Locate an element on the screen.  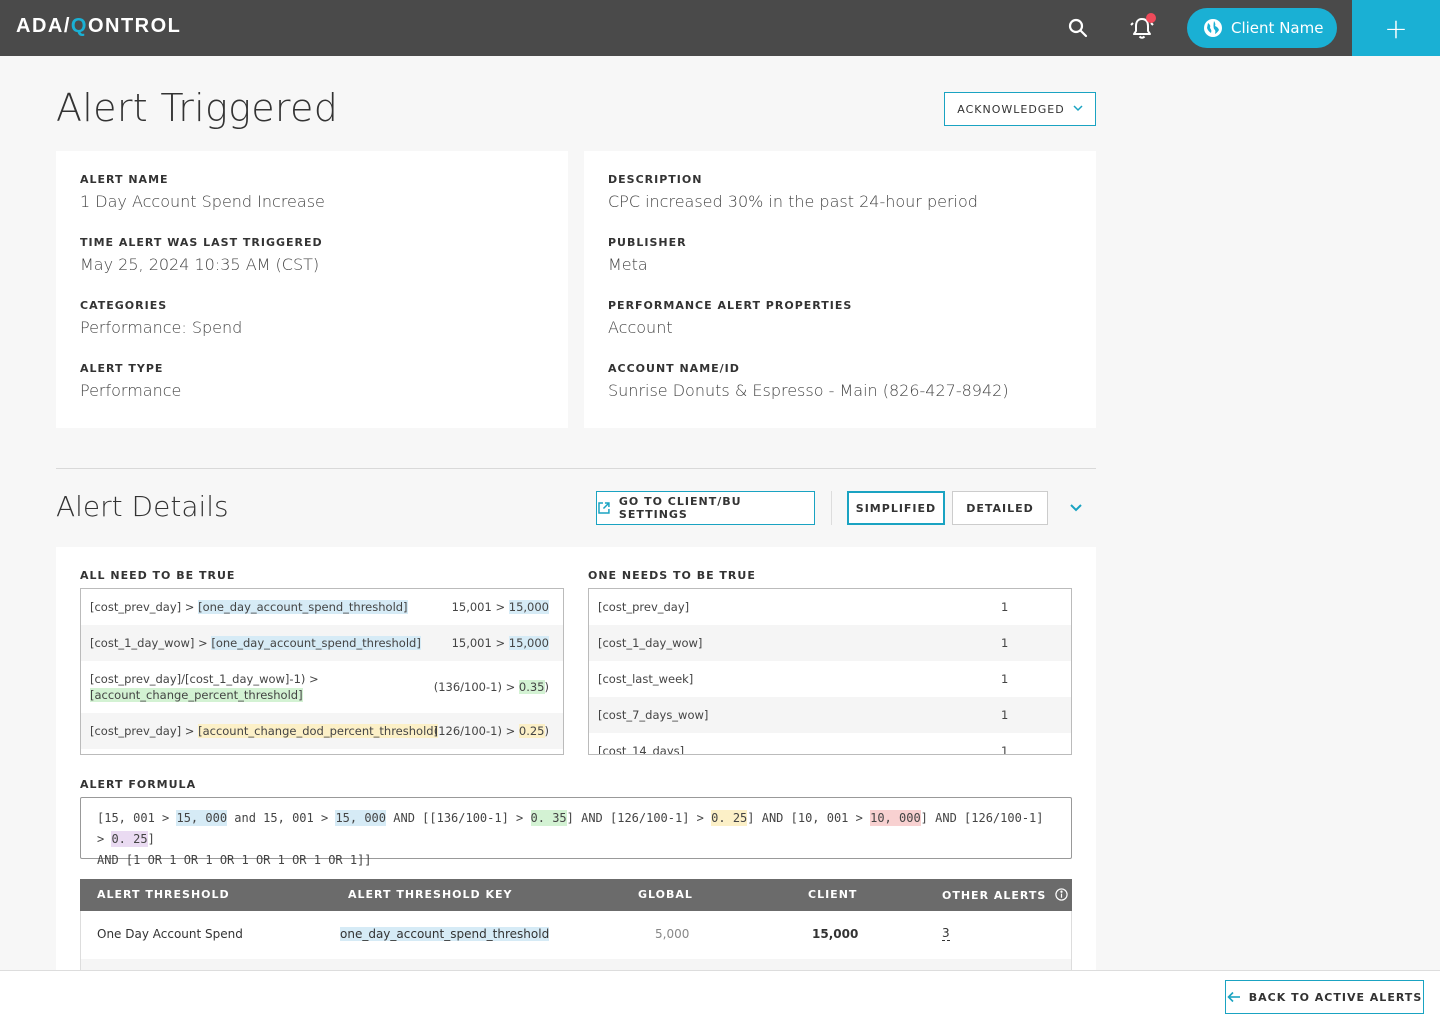
threshold-name: One Day Account Spend is located at coordinates (170, 934).